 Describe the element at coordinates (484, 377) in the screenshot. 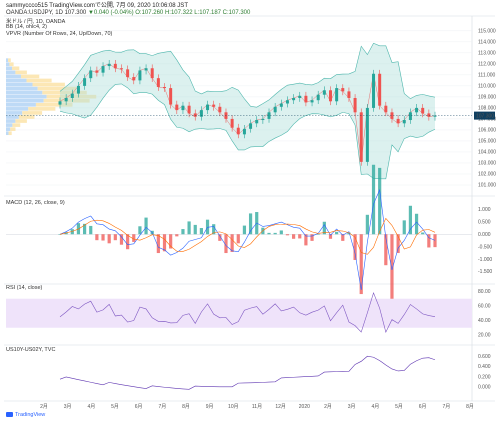

I see `spread-tick-label: 0.200` at that location.